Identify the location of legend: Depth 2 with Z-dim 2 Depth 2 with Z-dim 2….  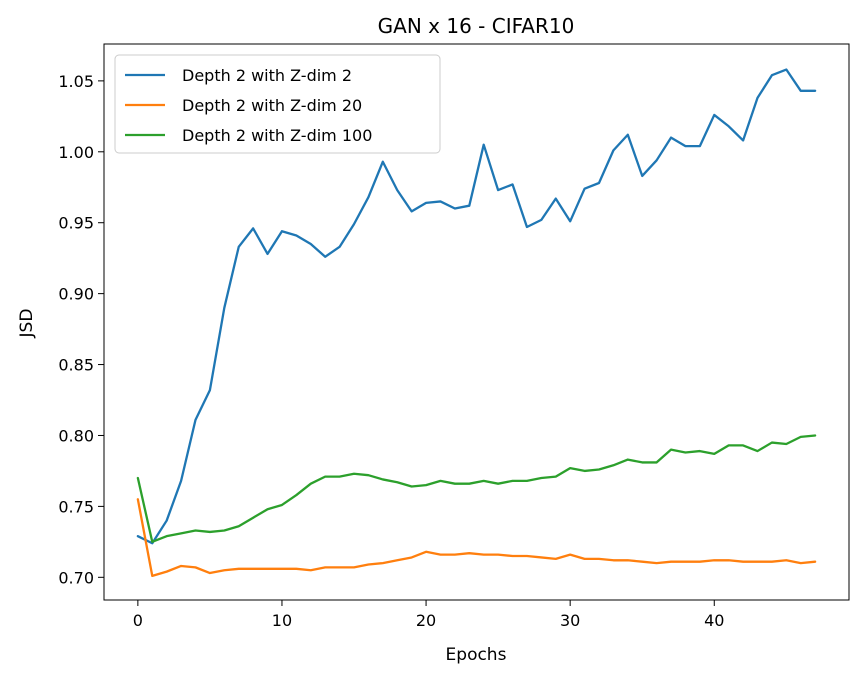
(277, 104).